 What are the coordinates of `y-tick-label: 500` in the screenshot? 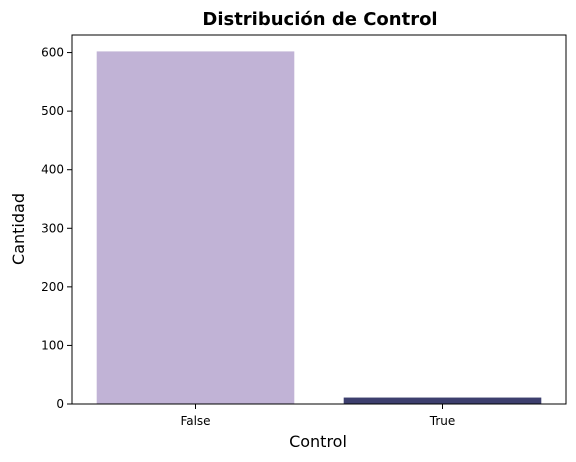 It's located at (52, 111).